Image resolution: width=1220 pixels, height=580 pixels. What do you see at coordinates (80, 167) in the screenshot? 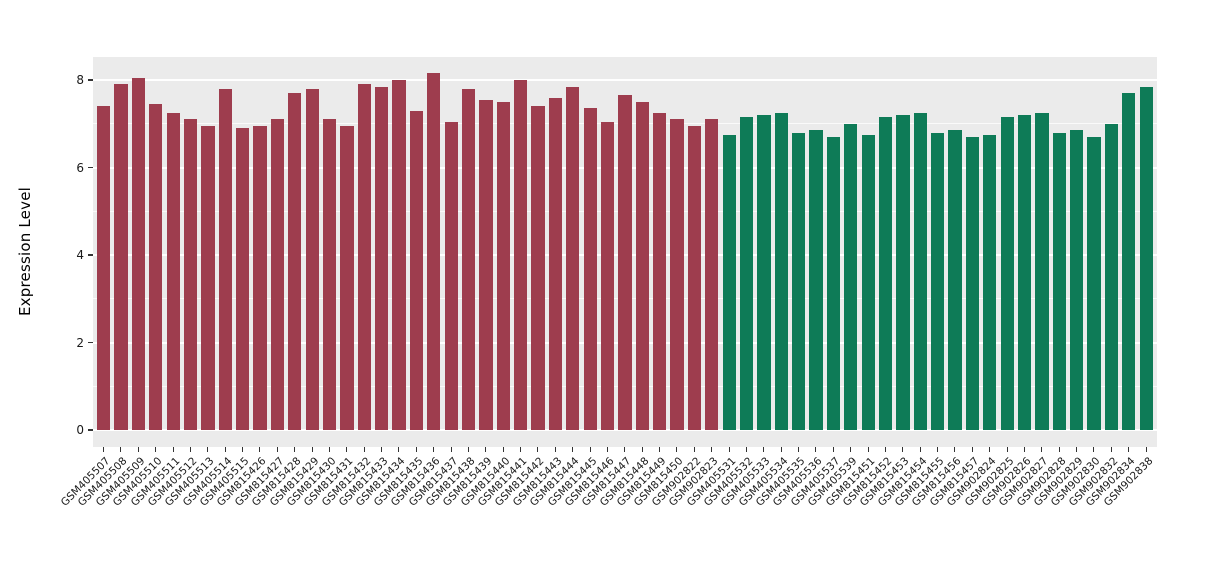
I see `y-tick-label: 6` at bounding box center [80, 167].